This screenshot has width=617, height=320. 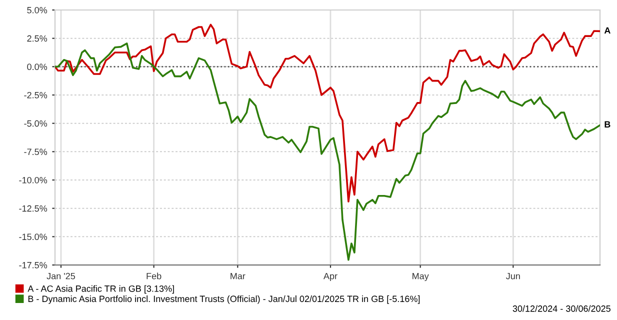 I want to click on y-tick-label: -10.0%, so click(x=33, y=180).